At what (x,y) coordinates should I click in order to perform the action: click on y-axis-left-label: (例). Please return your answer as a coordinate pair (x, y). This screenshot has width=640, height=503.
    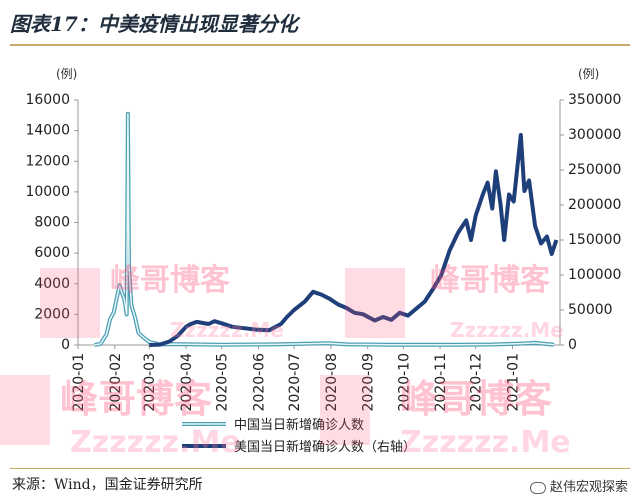
    Looking at the image, I should click on (66, 74).